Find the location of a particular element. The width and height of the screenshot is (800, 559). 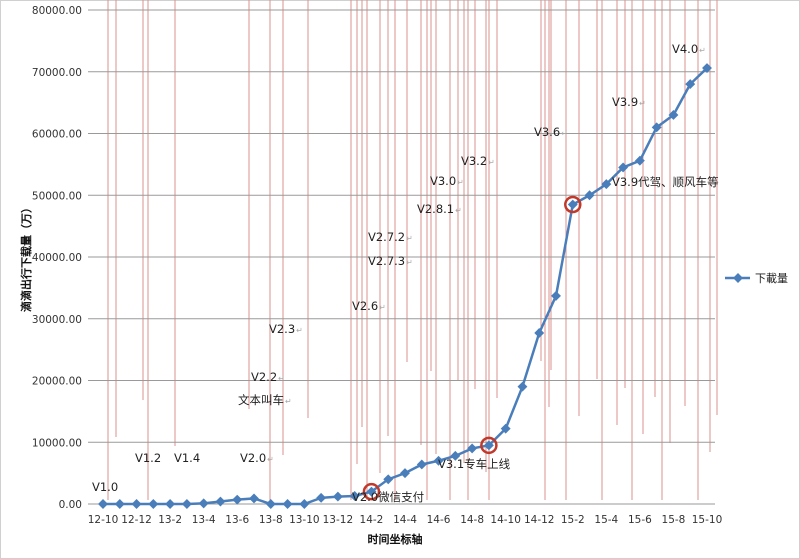

x-tick-label: 15-8 is located at coordinates (674, 520).